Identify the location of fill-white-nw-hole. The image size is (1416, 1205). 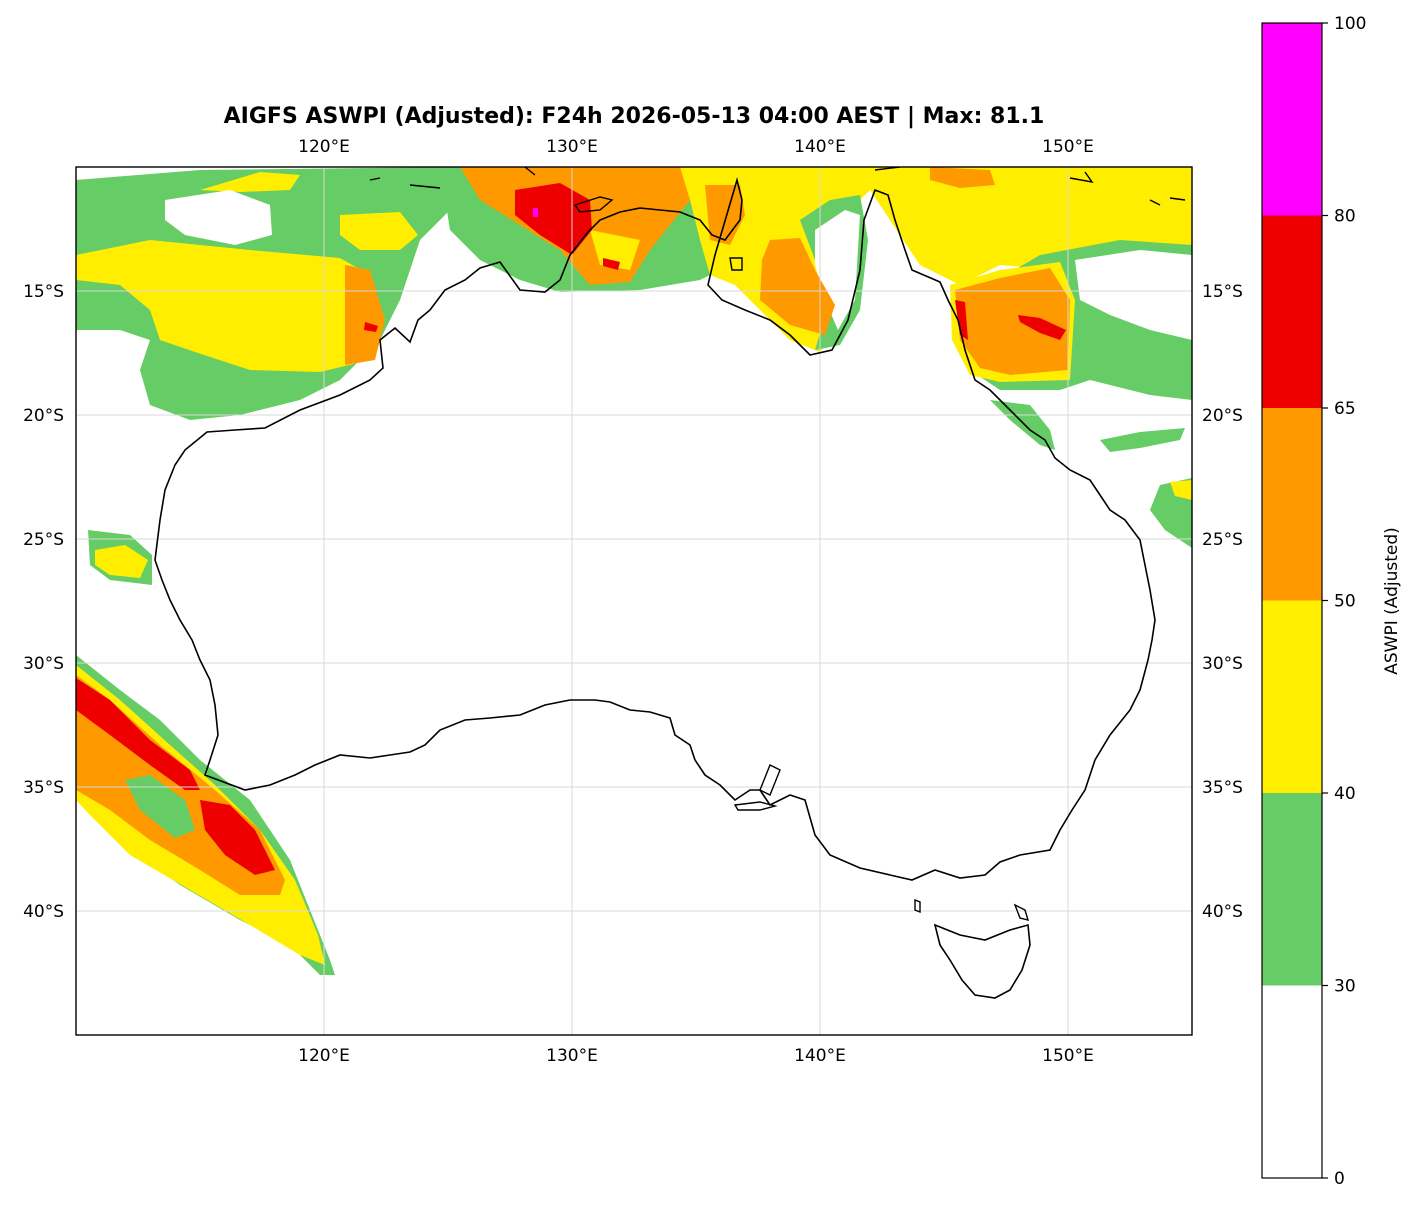
(218, 217).